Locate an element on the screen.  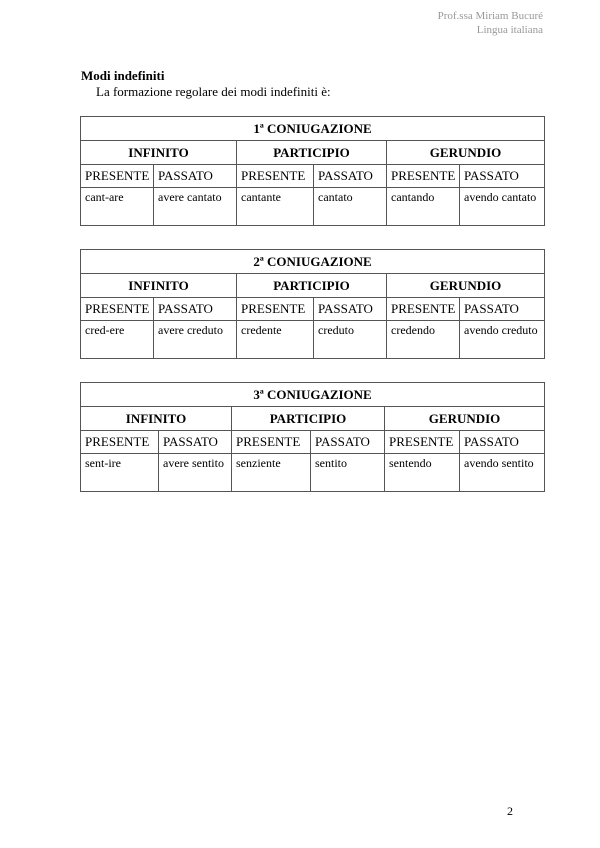
verb-form-cell: avendo creduto is located at coordinates (502, 339).